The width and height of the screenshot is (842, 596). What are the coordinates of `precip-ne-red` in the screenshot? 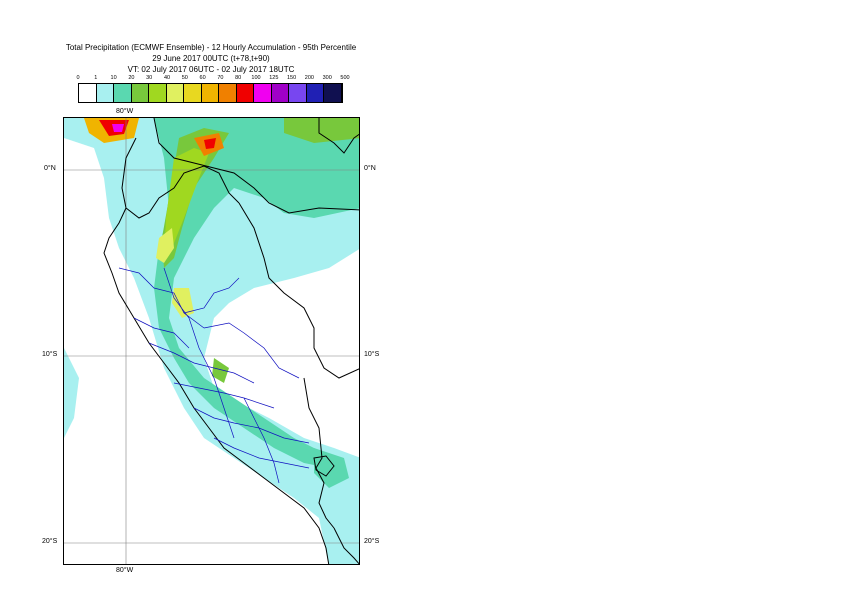 It's located at (210, 143).